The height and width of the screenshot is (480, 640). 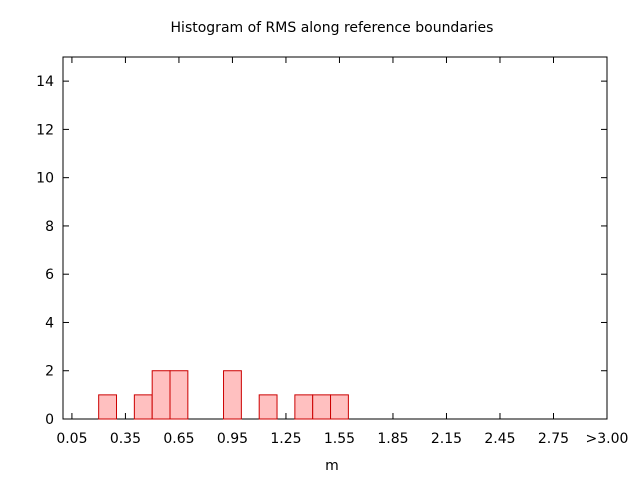 What do you see at coordinates (71, 439) in the screenshot?
I see `x-tick-label: 0.05` at bounding box center [71, 439].